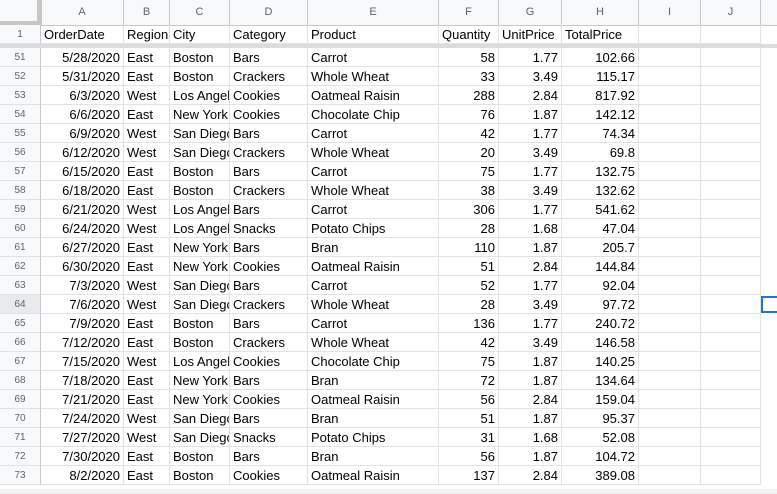 This screenshot has height=494, width=777. What do you see at coordinates (20, 23) in the screenshot?
I see `freeze-row-handle` at bounding box center [20, 23].